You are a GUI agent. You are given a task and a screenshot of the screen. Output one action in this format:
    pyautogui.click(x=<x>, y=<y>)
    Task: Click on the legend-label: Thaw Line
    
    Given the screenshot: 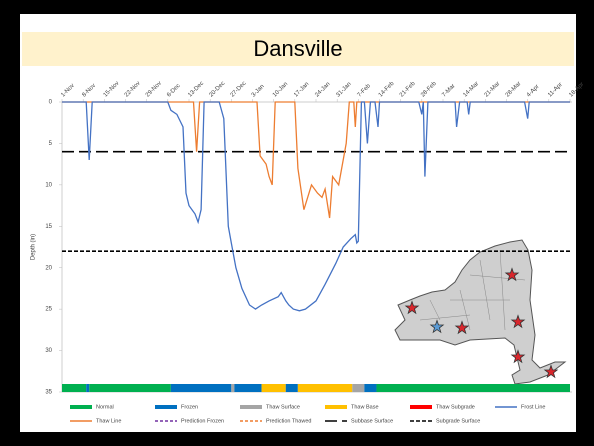 What is the action you would take?
    pyautogui.click(x=108, y=421)
    